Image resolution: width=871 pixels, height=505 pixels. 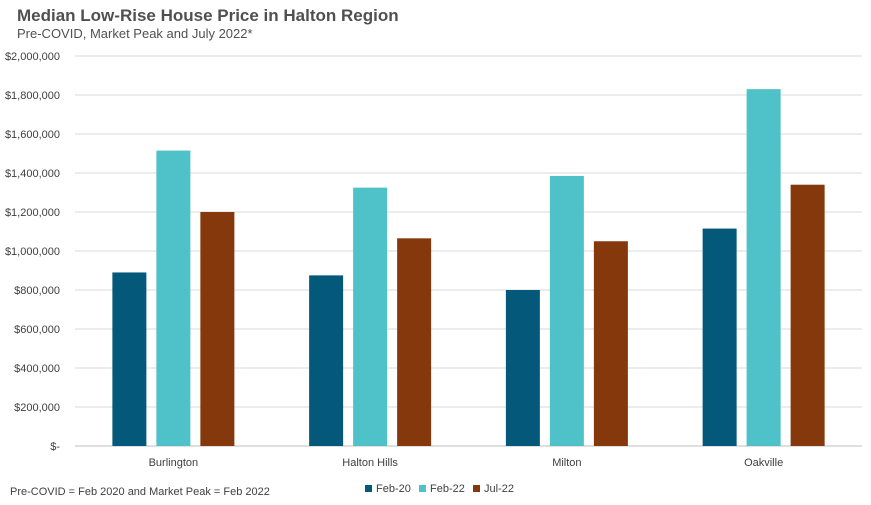 What do you see at coordinates (566, 463) in the screenshot?
I see `x-tick-label: Milton` at bounding box center [566, 463].